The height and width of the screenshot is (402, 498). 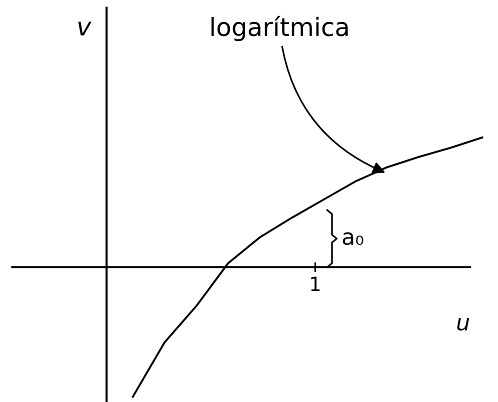 I want to click on text: logarítmica, so click(x=280, y=29).